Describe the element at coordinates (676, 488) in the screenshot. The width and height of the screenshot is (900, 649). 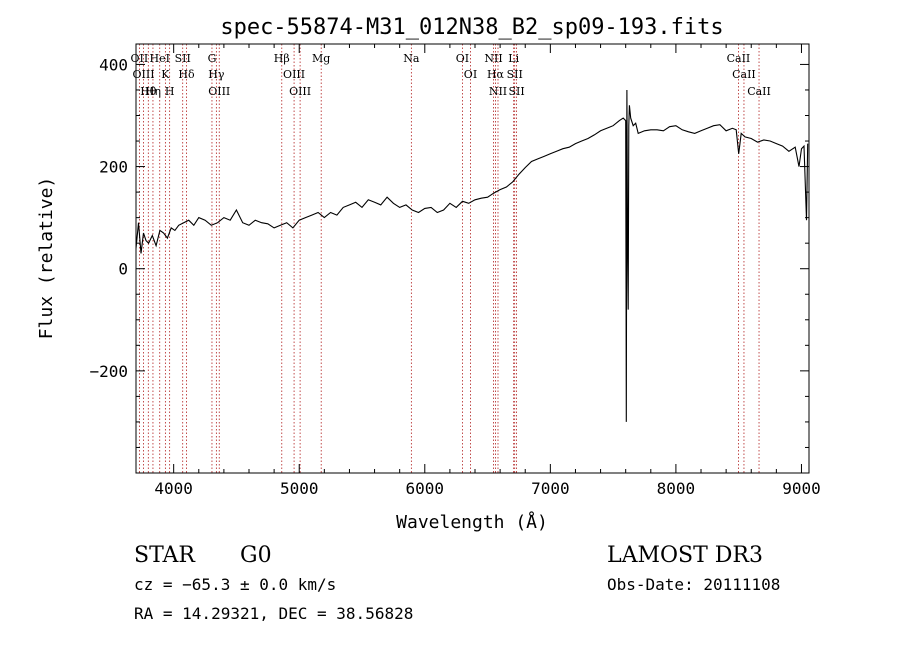
I see `x-tick-label: 8000` at that location.